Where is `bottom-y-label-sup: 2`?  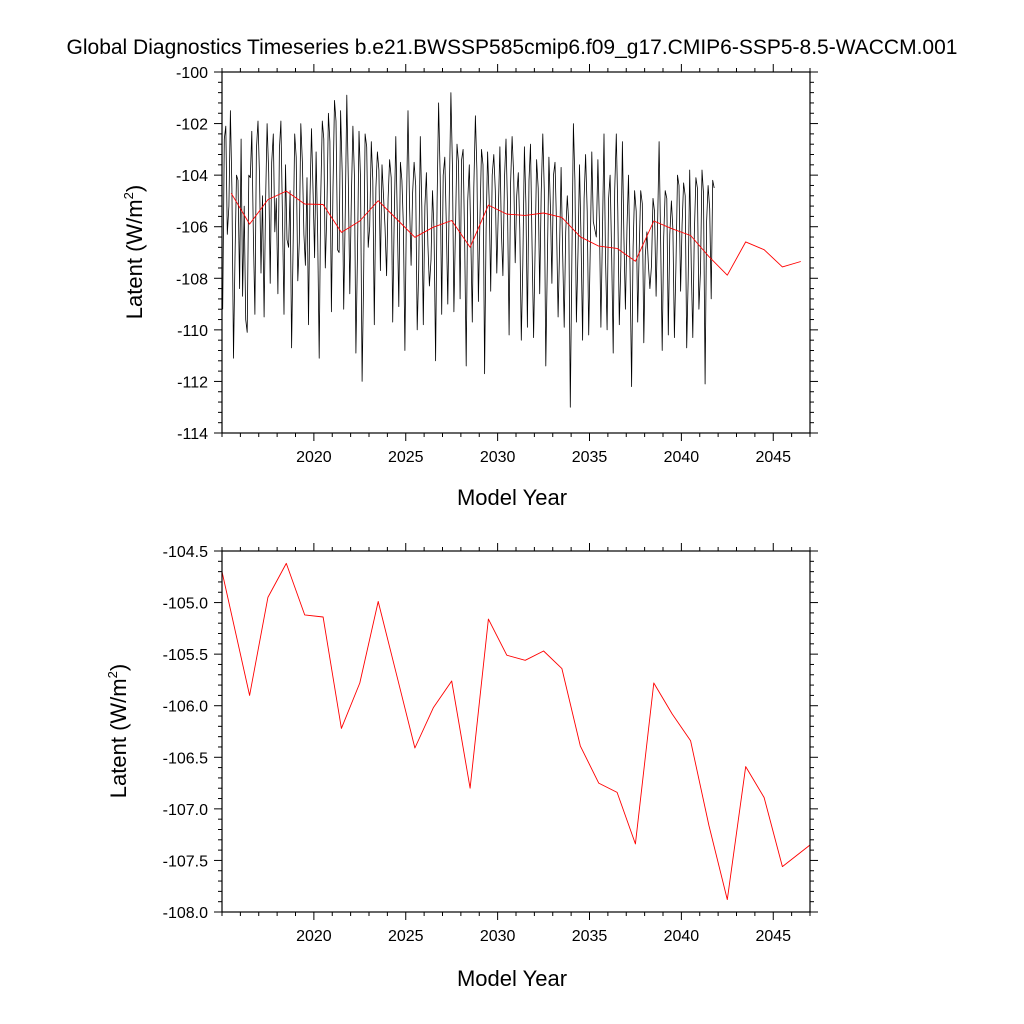 bottom-y-label-sup: 2 is located at coordinates (112, 674).